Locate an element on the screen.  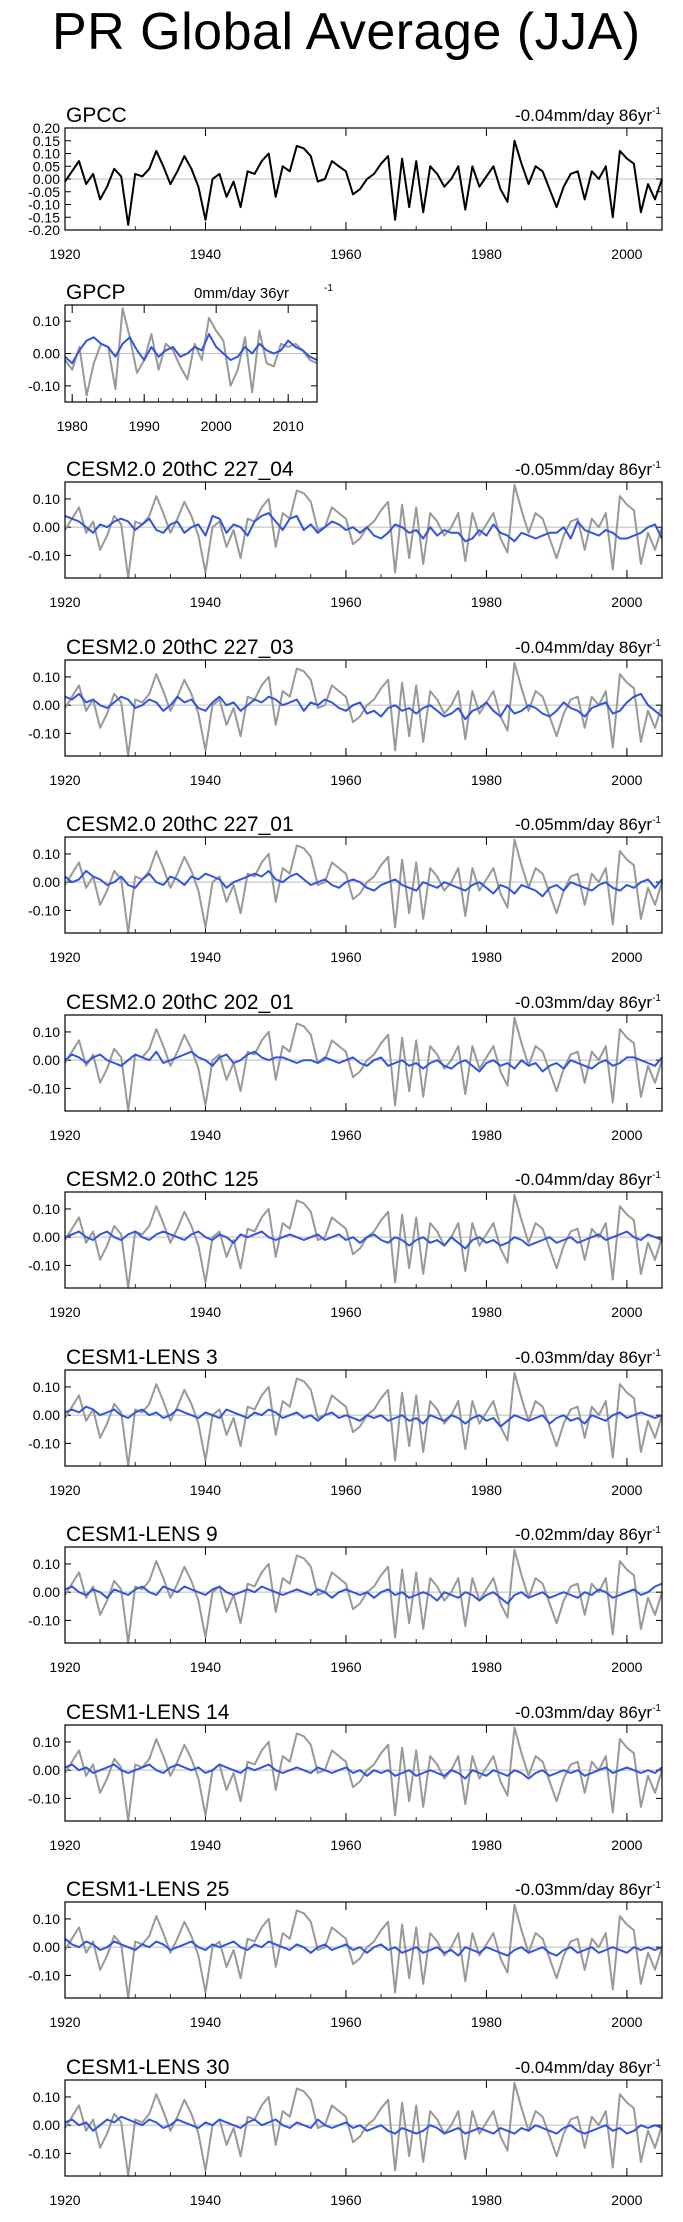
panel-title: CESM2.0 20thC 227_04 is located at coordinates (180, 469).